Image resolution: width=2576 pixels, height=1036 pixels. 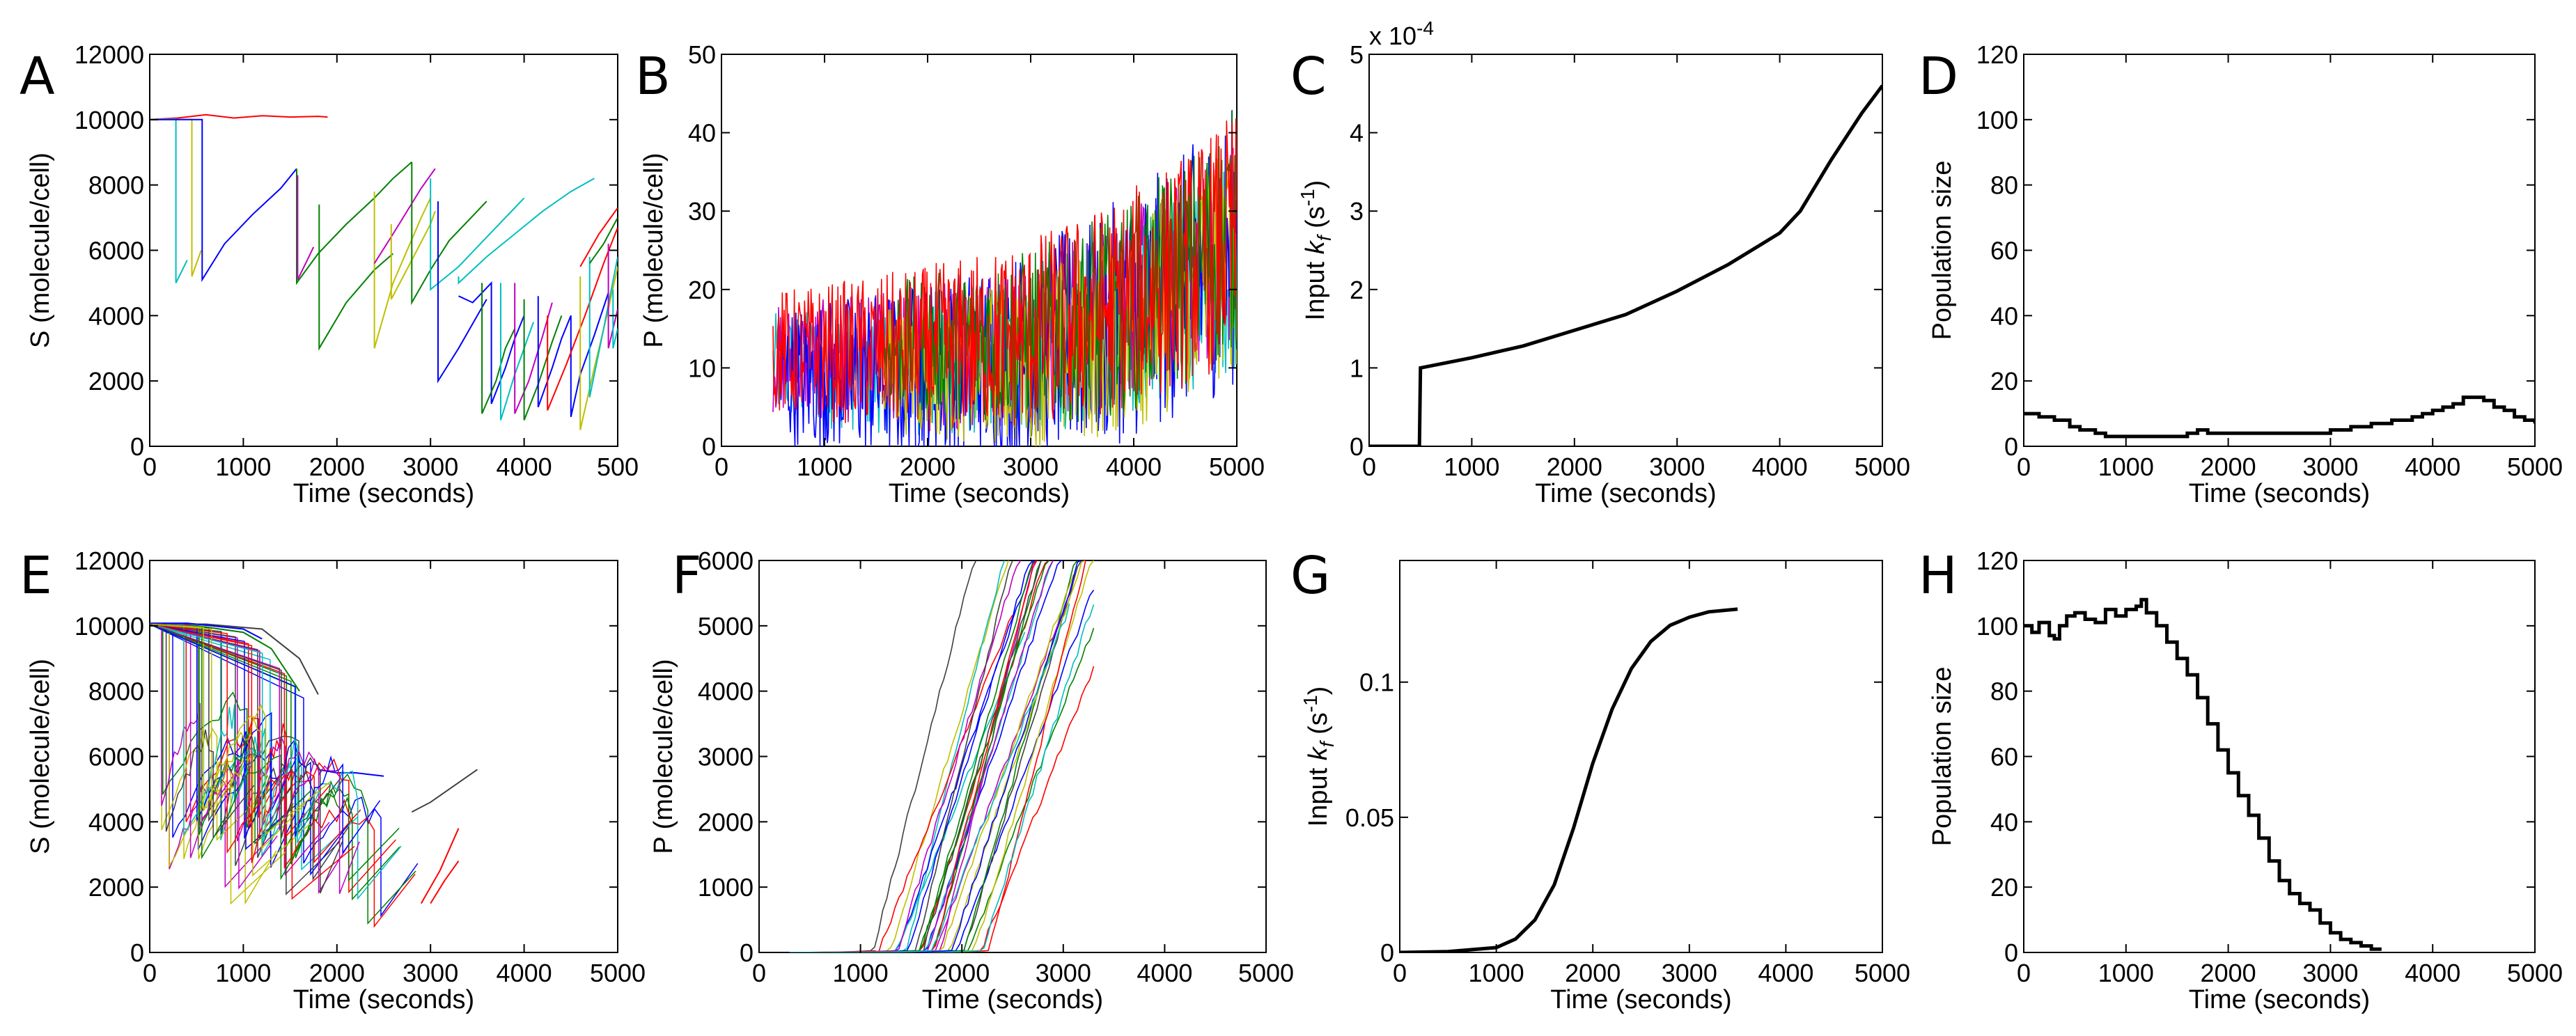 I want to click on xtick-label-c-5: 5000, so click(x=1883, y=467).